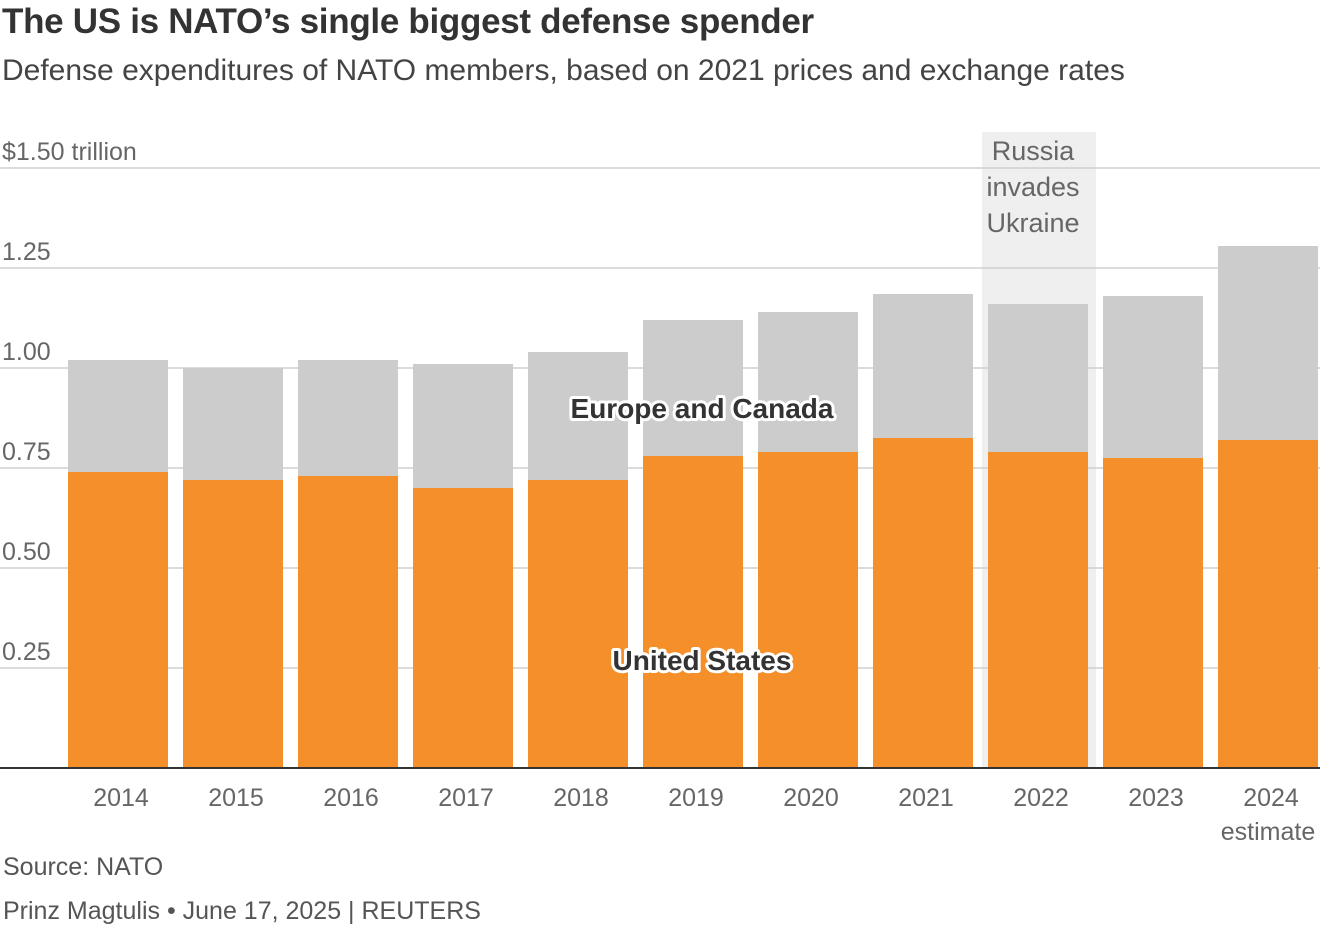 Image resolution: width=1320 pixels, height=936 pixels. What do you see at coordinates (236, 798) in the screenshot?
I see `x-tick-label: 2015` at bounding box center [236, 798].